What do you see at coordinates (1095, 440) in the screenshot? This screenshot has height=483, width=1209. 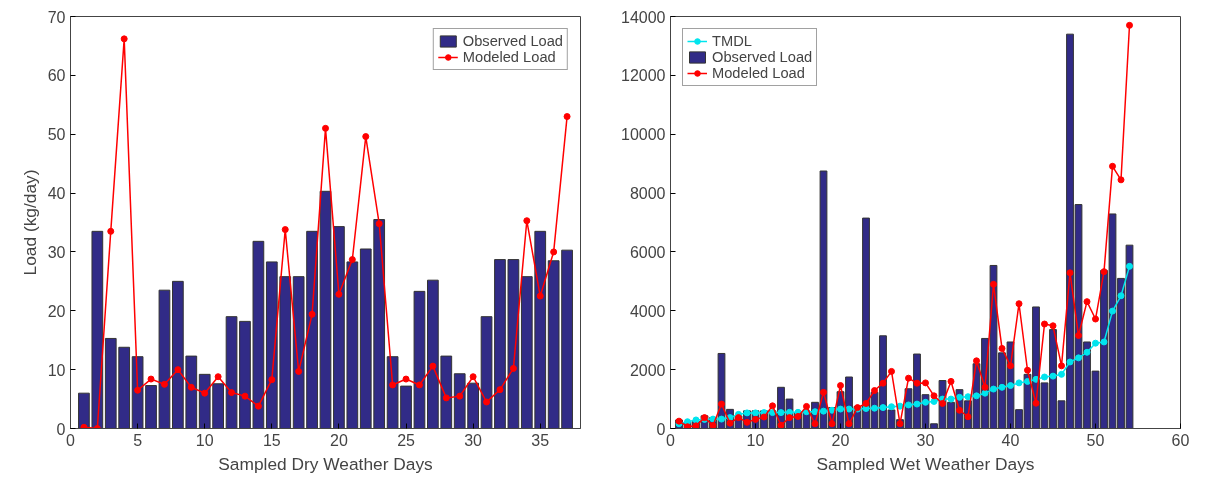 I see `x-tick-label: 50` at bounding box center [1095, 440].